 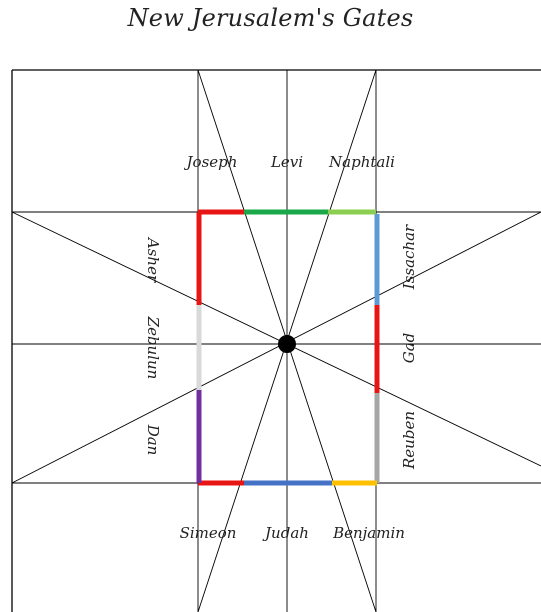 What do you see at coordinates (361, 162) in the screenshot?
I see `gate-label-north-3: Naphtali` at bounding box center [361, 162].